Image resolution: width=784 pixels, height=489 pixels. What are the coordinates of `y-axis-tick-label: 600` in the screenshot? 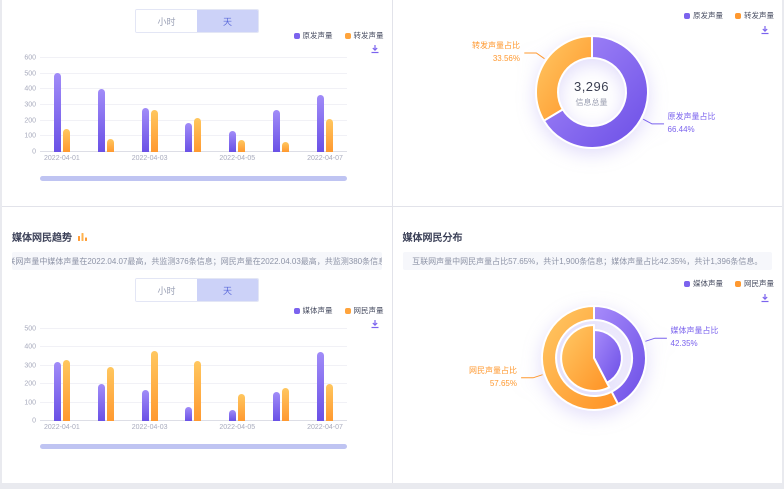 It's located at (30, 58).